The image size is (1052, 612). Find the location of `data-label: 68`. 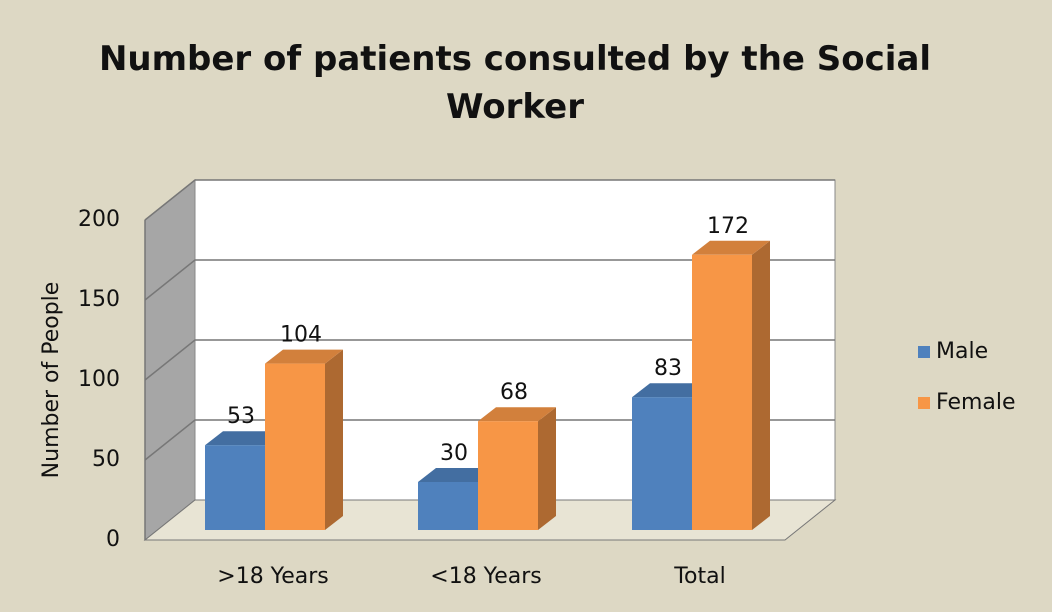

data-label: 68 is located at coordinates (514, 392).